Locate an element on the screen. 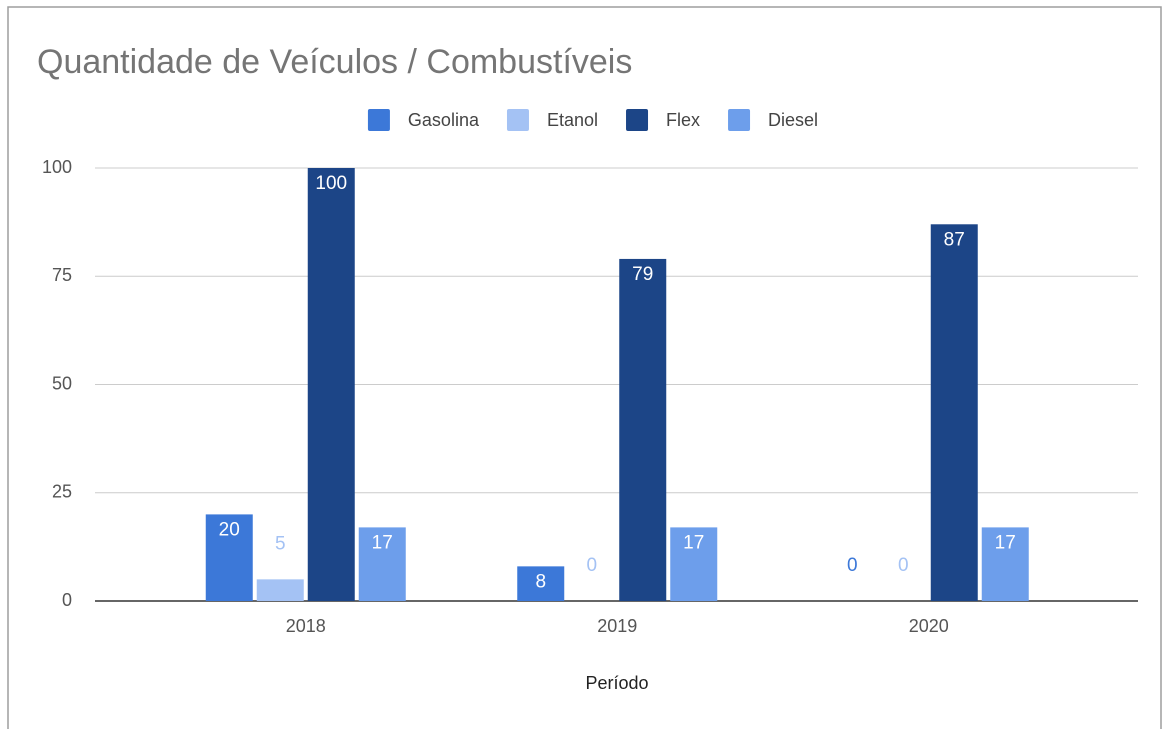 This screenshot has height=729, width=1169. y-tick-label: 50 is located at coordinates (62, 383).